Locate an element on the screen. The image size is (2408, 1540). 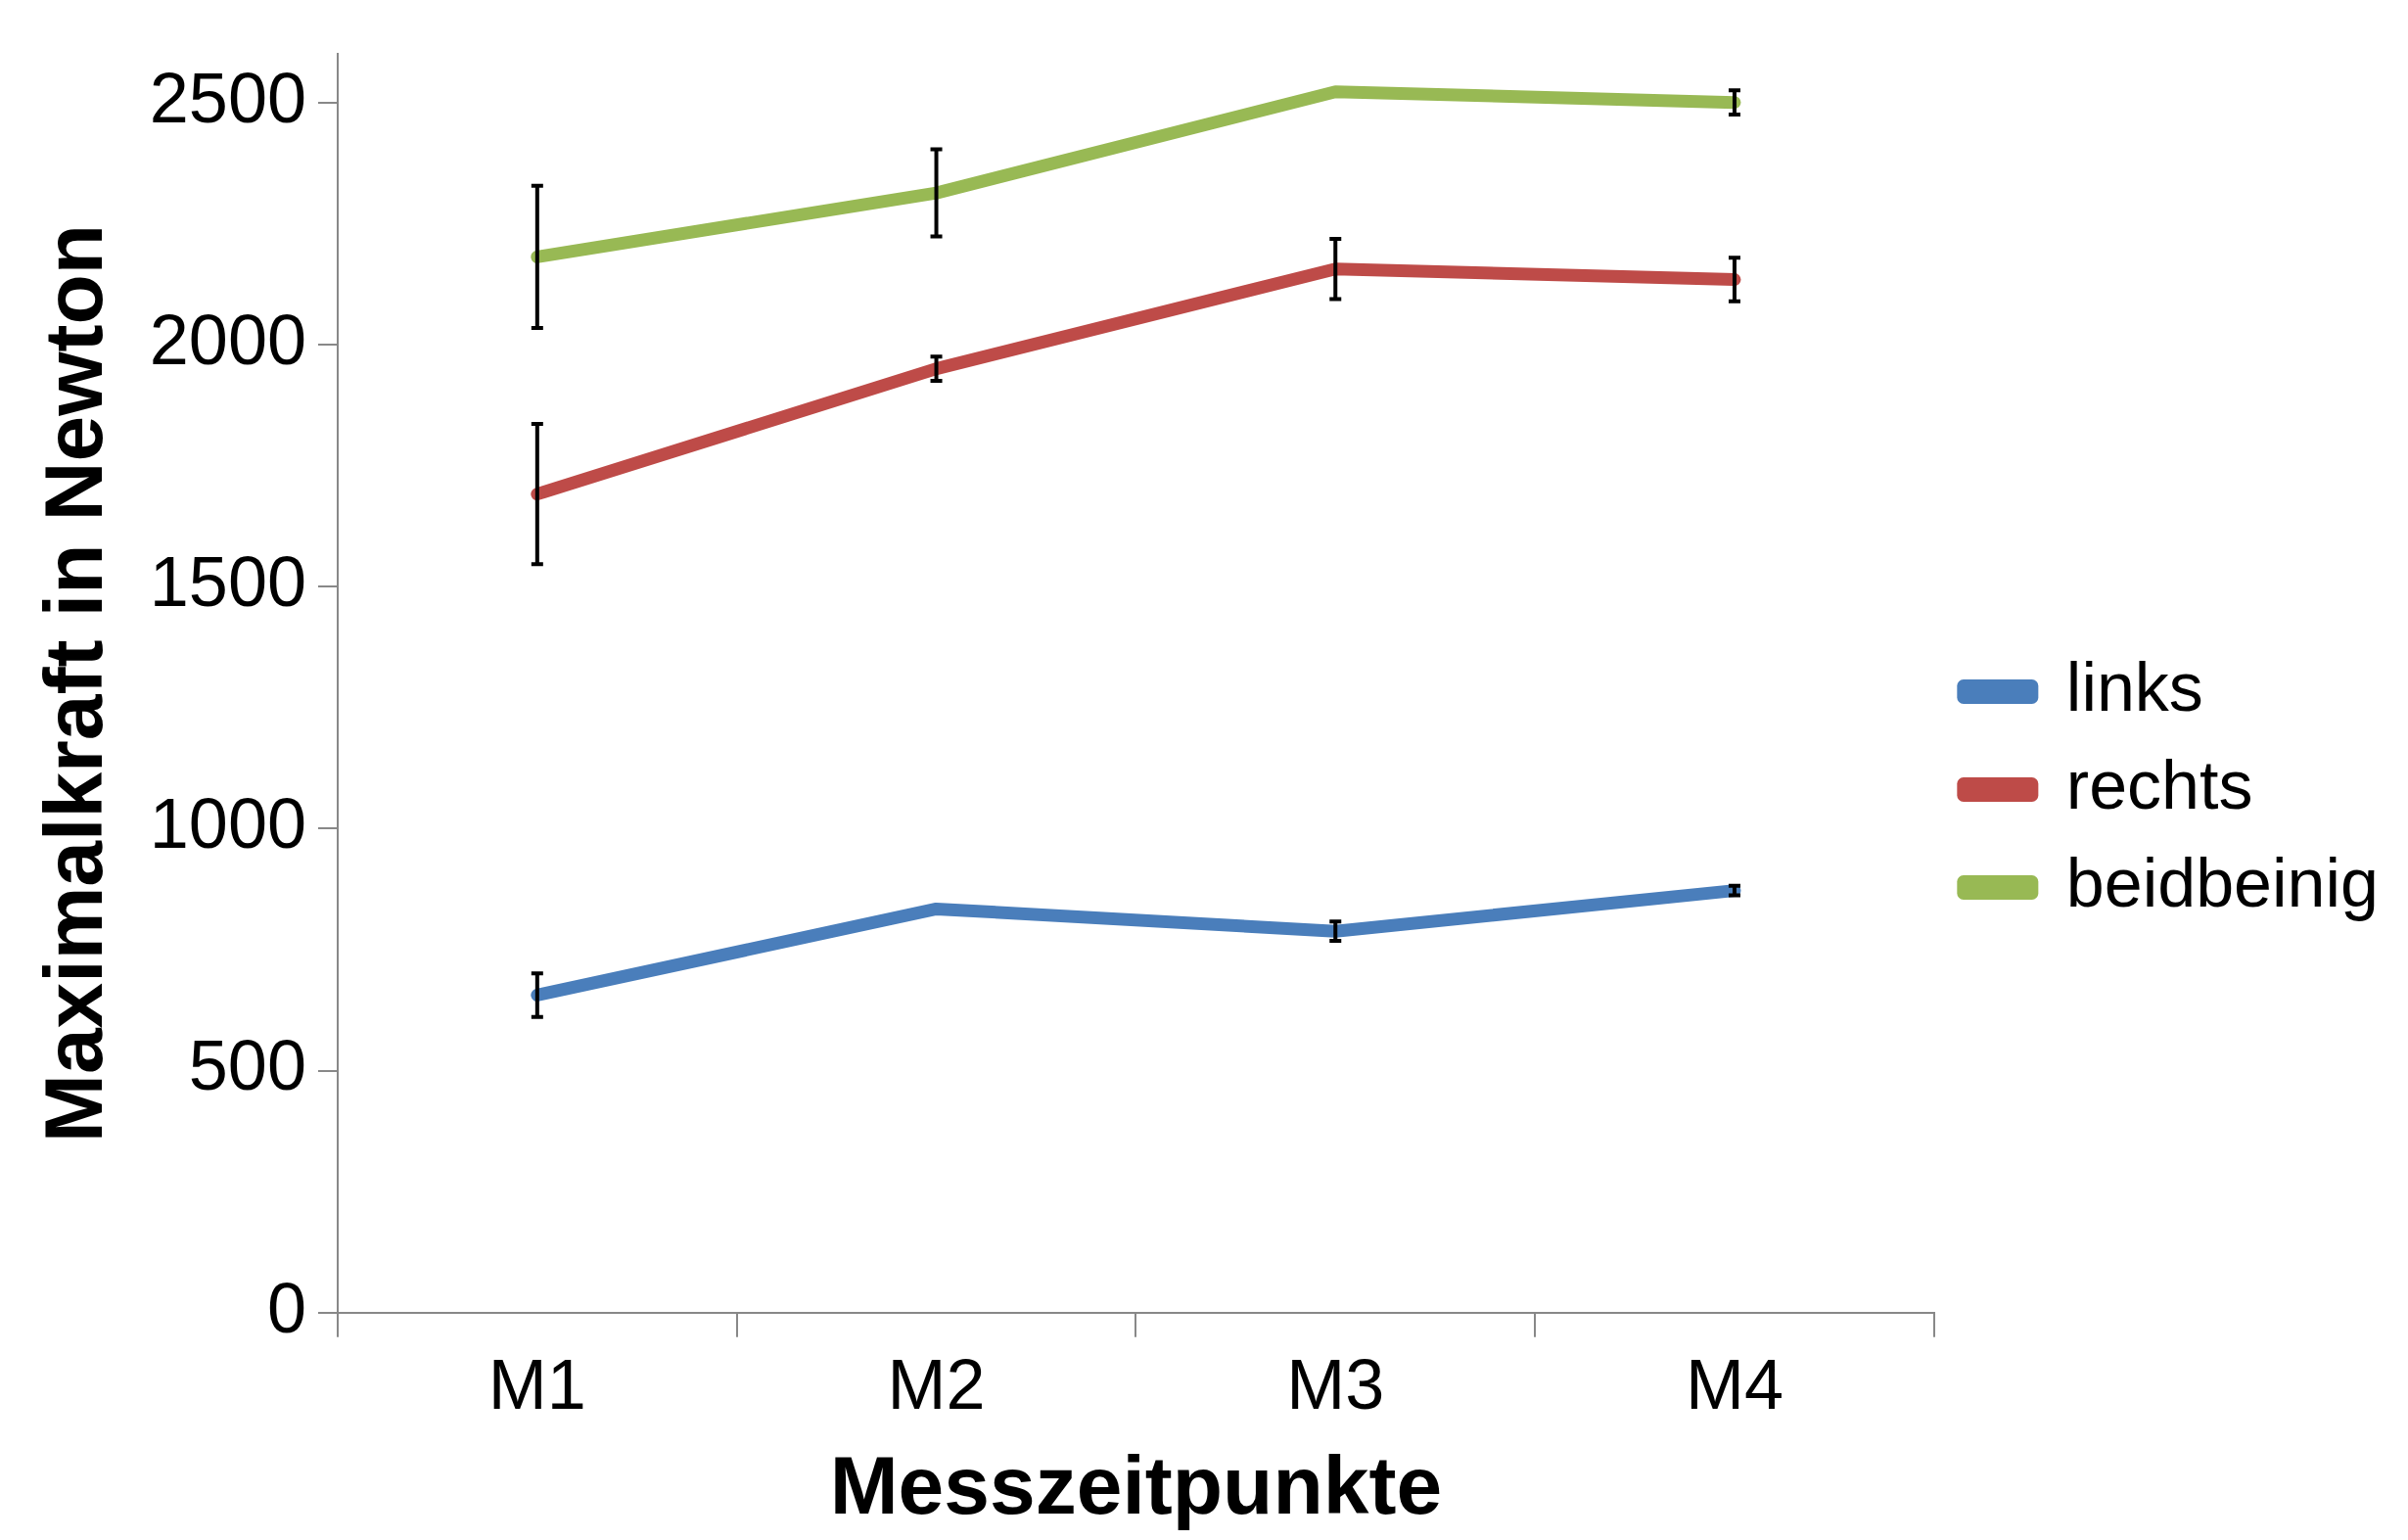
y-tick-label: 1000 is located at coordinates (227, 823).